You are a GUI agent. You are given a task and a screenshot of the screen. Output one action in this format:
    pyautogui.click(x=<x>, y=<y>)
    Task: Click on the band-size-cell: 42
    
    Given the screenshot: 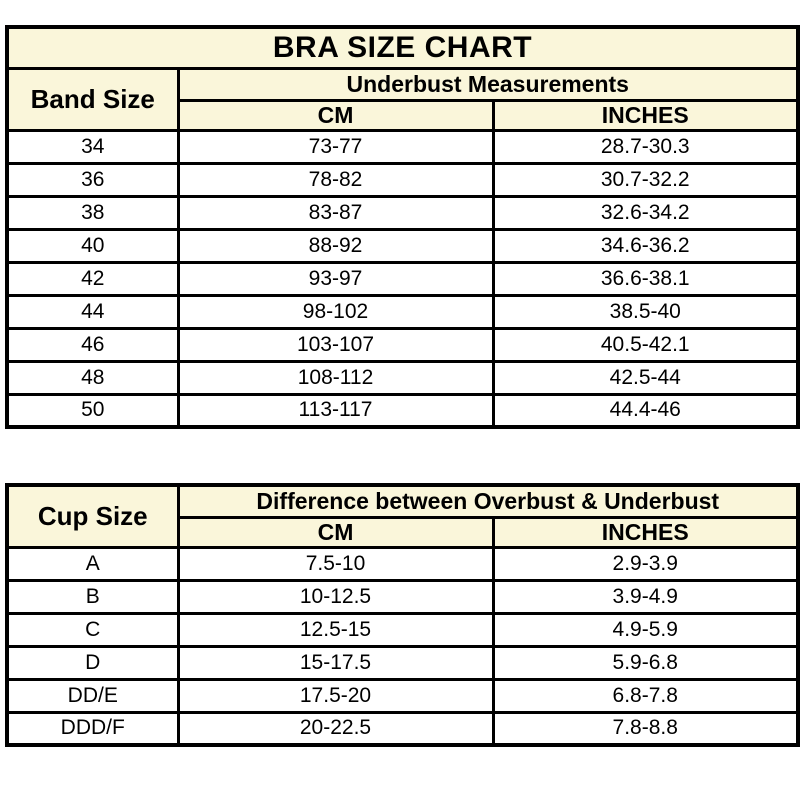 What is the action you would take?
    pyautogui.click(x=92, y=278)
    